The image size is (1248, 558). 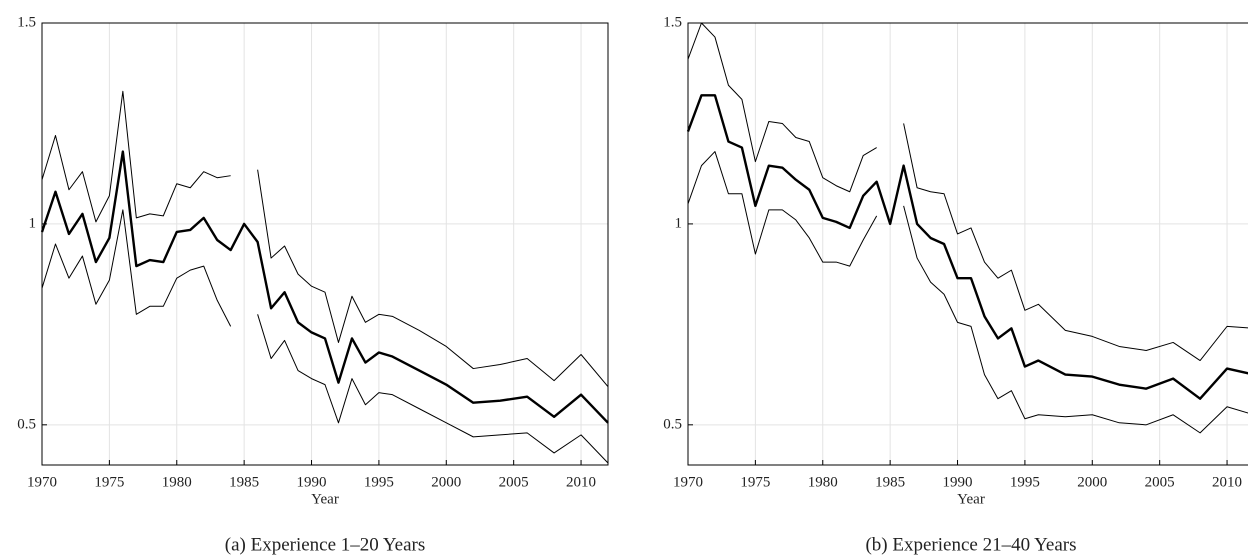 I want to click on caption: (a) Experience 1–20 Years, so click(x=325, y=544).